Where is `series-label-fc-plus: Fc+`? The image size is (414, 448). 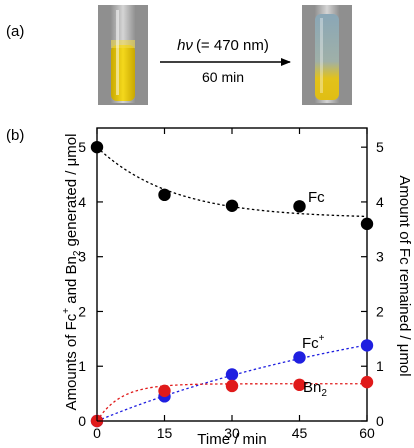 series-label-fc-plus: Fc+ is located at coordinates (313, 342).